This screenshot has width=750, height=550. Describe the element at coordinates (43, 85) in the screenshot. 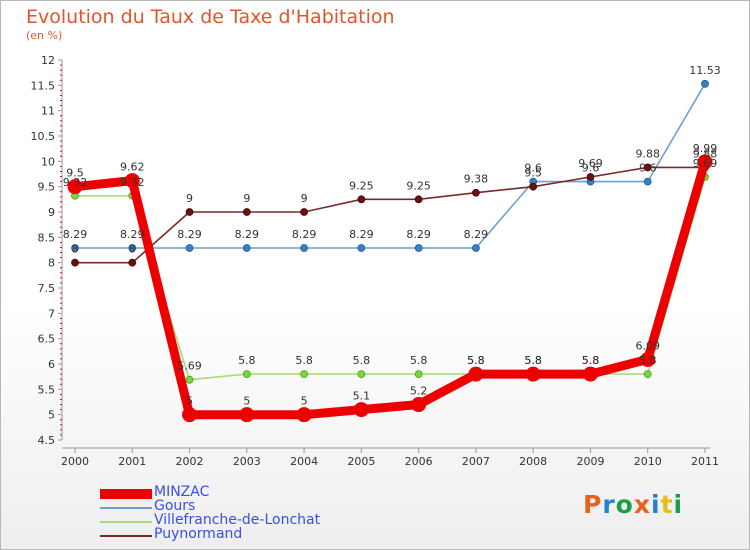

I see `y-tick-label: 11.5` at that location.